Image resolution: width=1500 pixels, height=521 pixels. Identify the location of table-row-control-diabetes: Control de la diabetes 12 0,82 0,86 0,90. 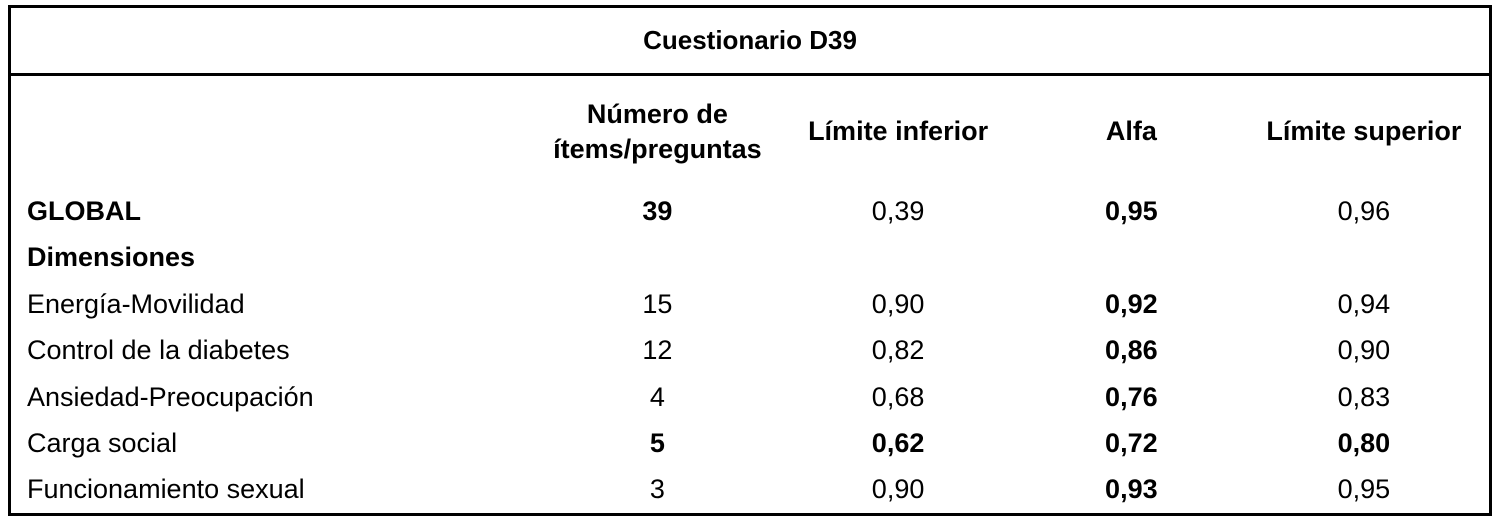
(750, 351).